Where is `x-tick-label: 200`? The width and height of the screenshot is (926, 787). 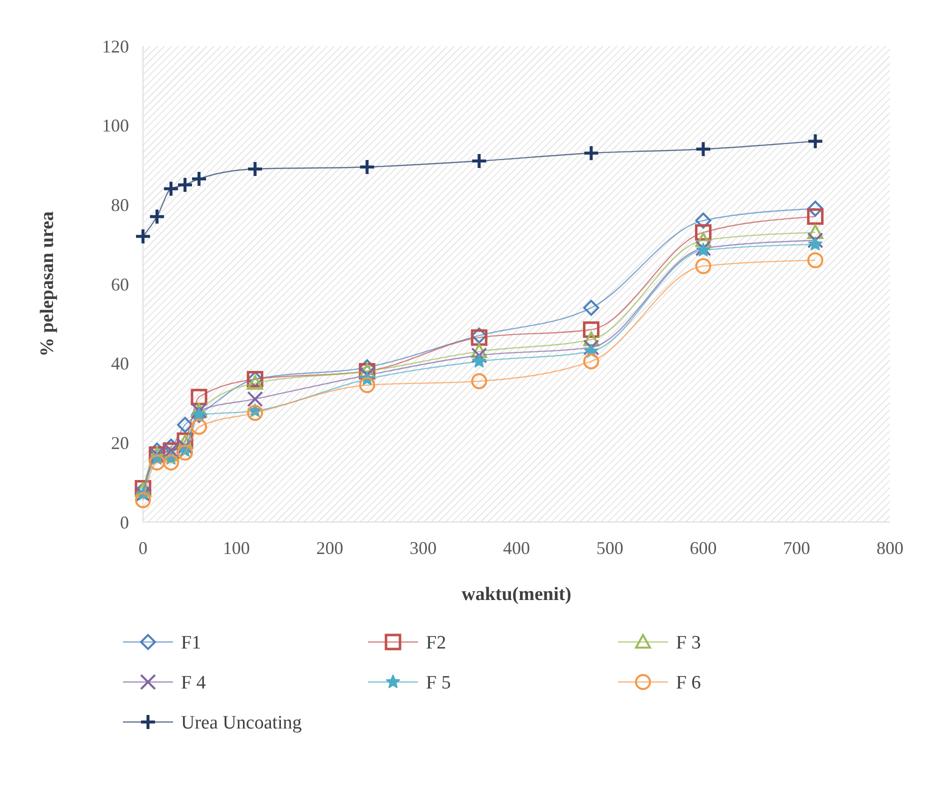 x-tick-label: 200 is located at coordinates (330, 548).